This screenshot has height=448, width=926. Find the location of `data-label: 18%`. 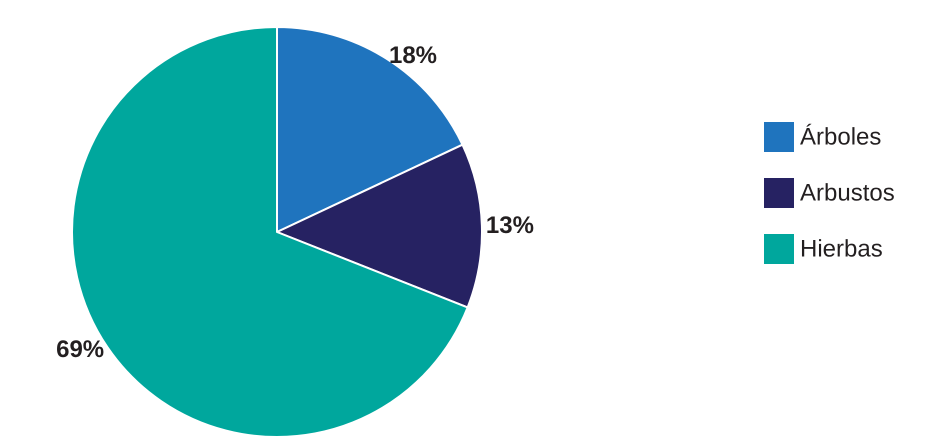

data-label: 18% is located at coordinates (413, 56).